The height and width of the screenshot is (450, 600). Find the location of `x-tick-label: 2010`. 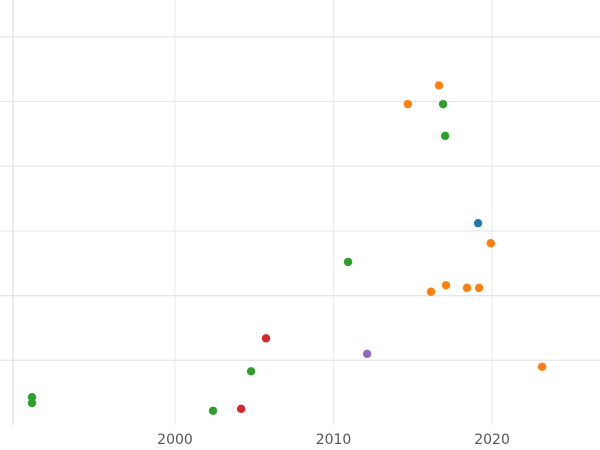

x-tick-label: 2010 is located at coordinates (334, 440).